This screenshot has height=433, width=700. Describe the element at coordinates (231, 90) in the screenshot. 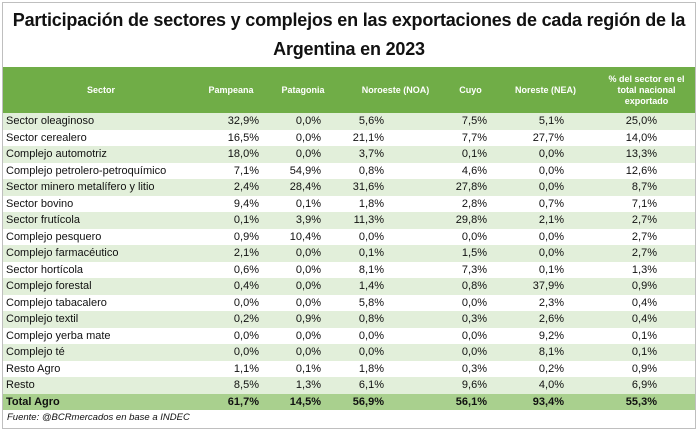

I see `header-cell: Pampeana` at that location.